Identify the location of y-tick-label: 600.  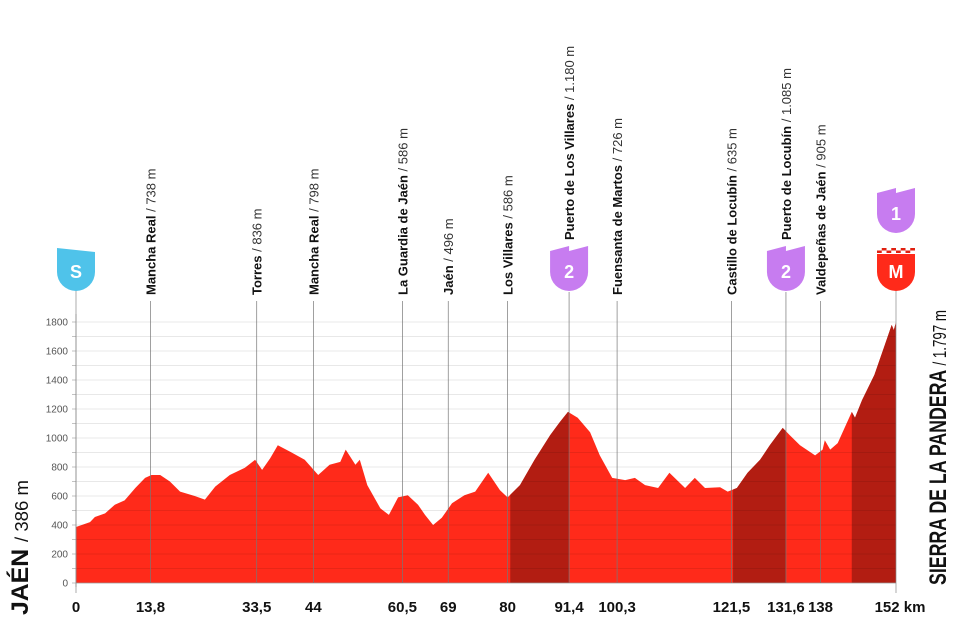
(59, 497).